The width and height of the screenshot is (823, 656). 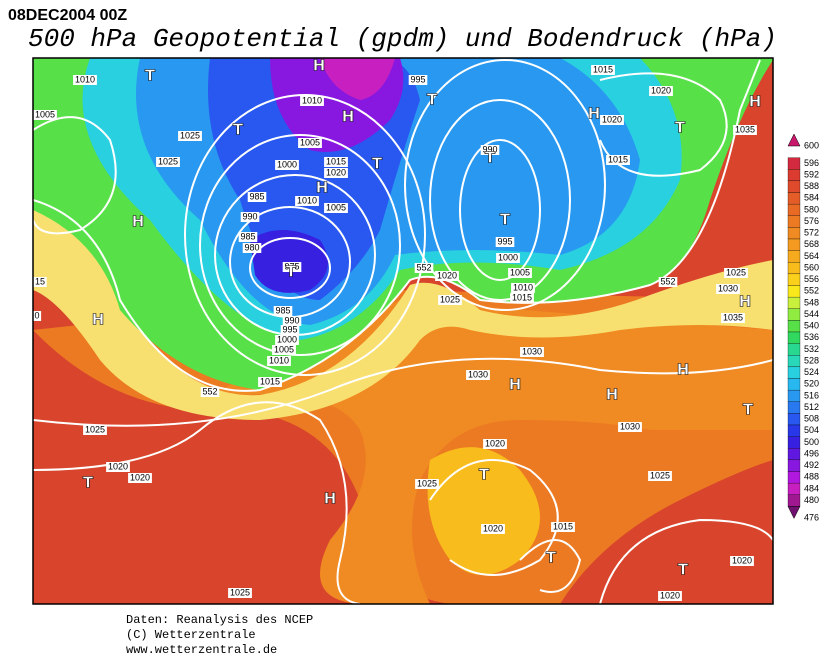 I want to click on colorbar-label: 488, so click(x=811, y=477).